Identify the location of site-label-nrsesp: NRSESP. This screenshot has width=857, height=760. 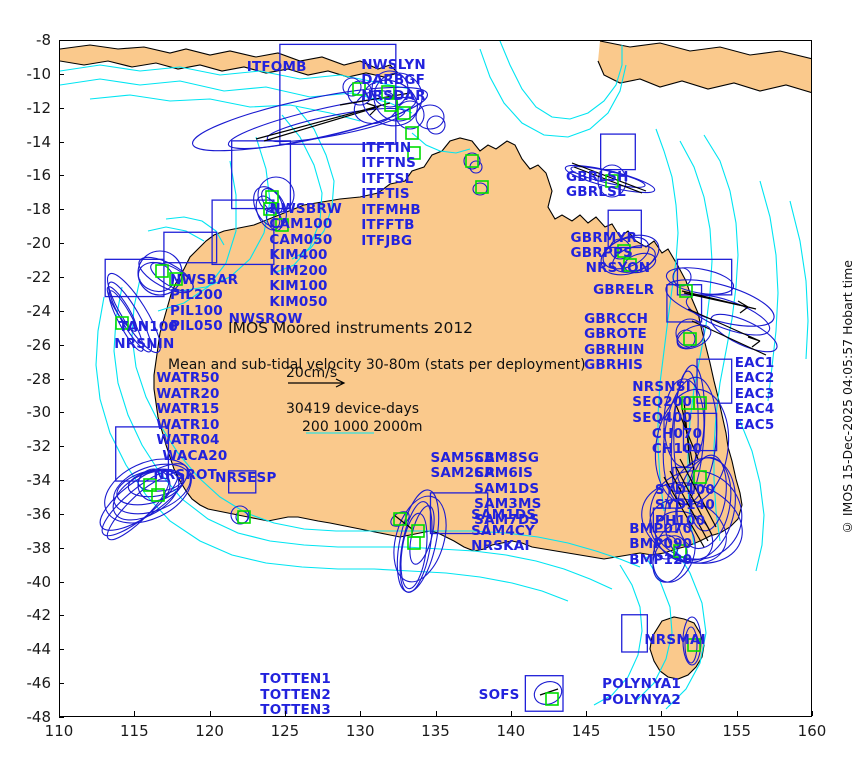
(246, 477).